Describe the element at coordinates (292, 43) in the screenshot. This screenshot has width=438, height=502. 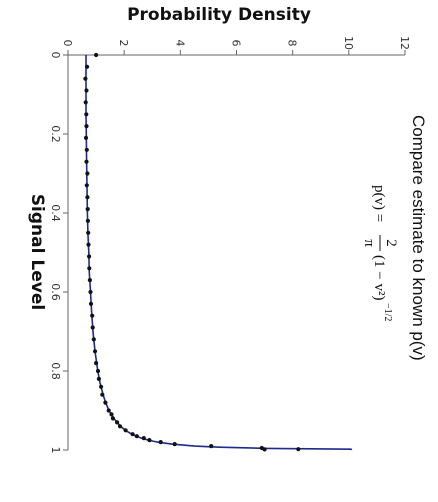
I see `y-tick-label: 8` at that location.